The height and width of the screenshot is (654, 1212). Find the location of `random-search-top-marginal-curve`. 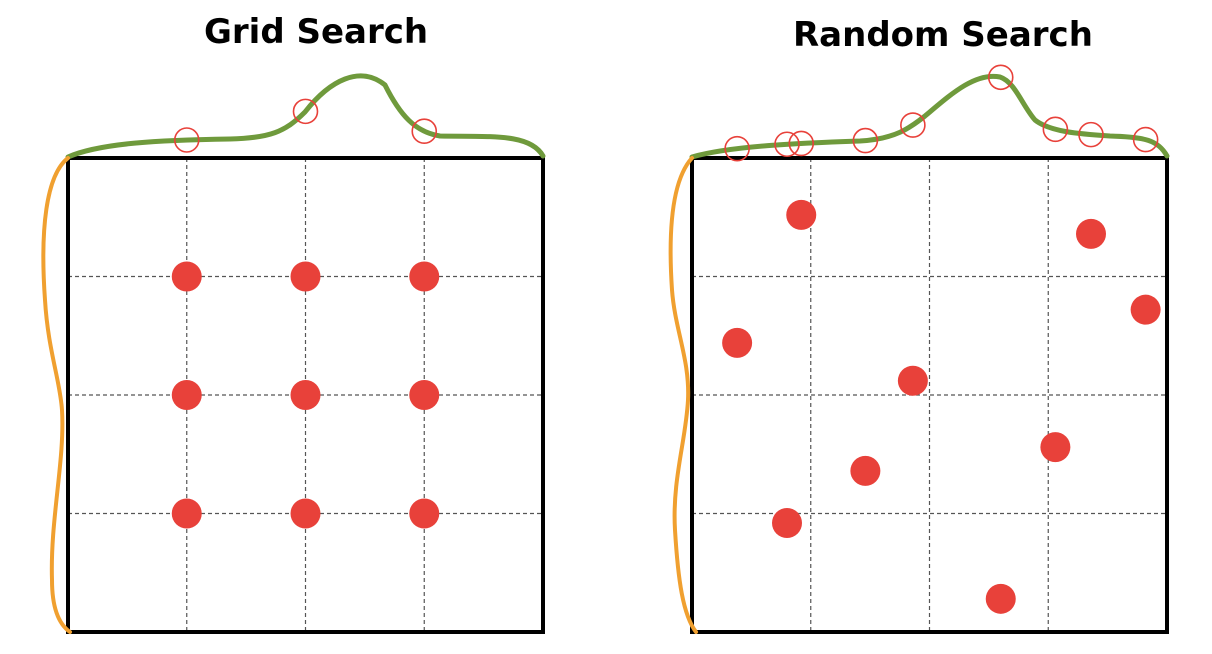

random-search-top-marginal-curve is located at coordinates (929, 116).